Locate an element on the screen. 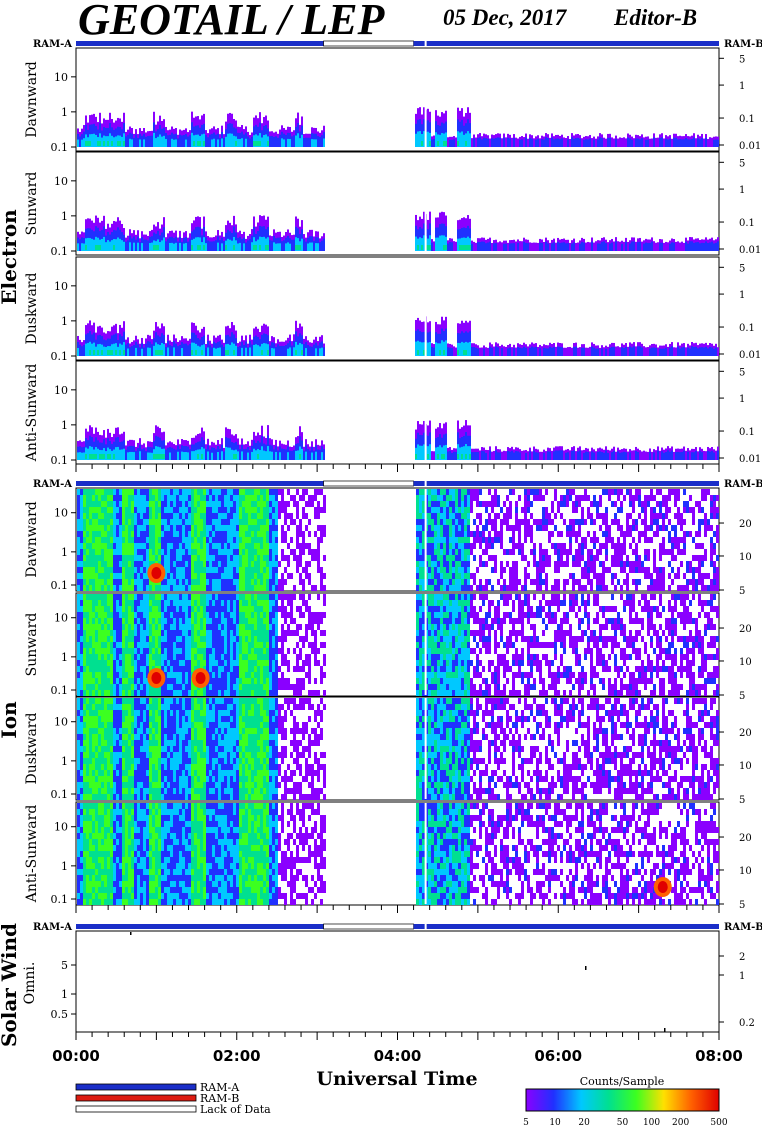 Image resolution: width=762 pixels, height=1128 pixels. plot-editor: Editor-B is located at coordinates (656, 17).